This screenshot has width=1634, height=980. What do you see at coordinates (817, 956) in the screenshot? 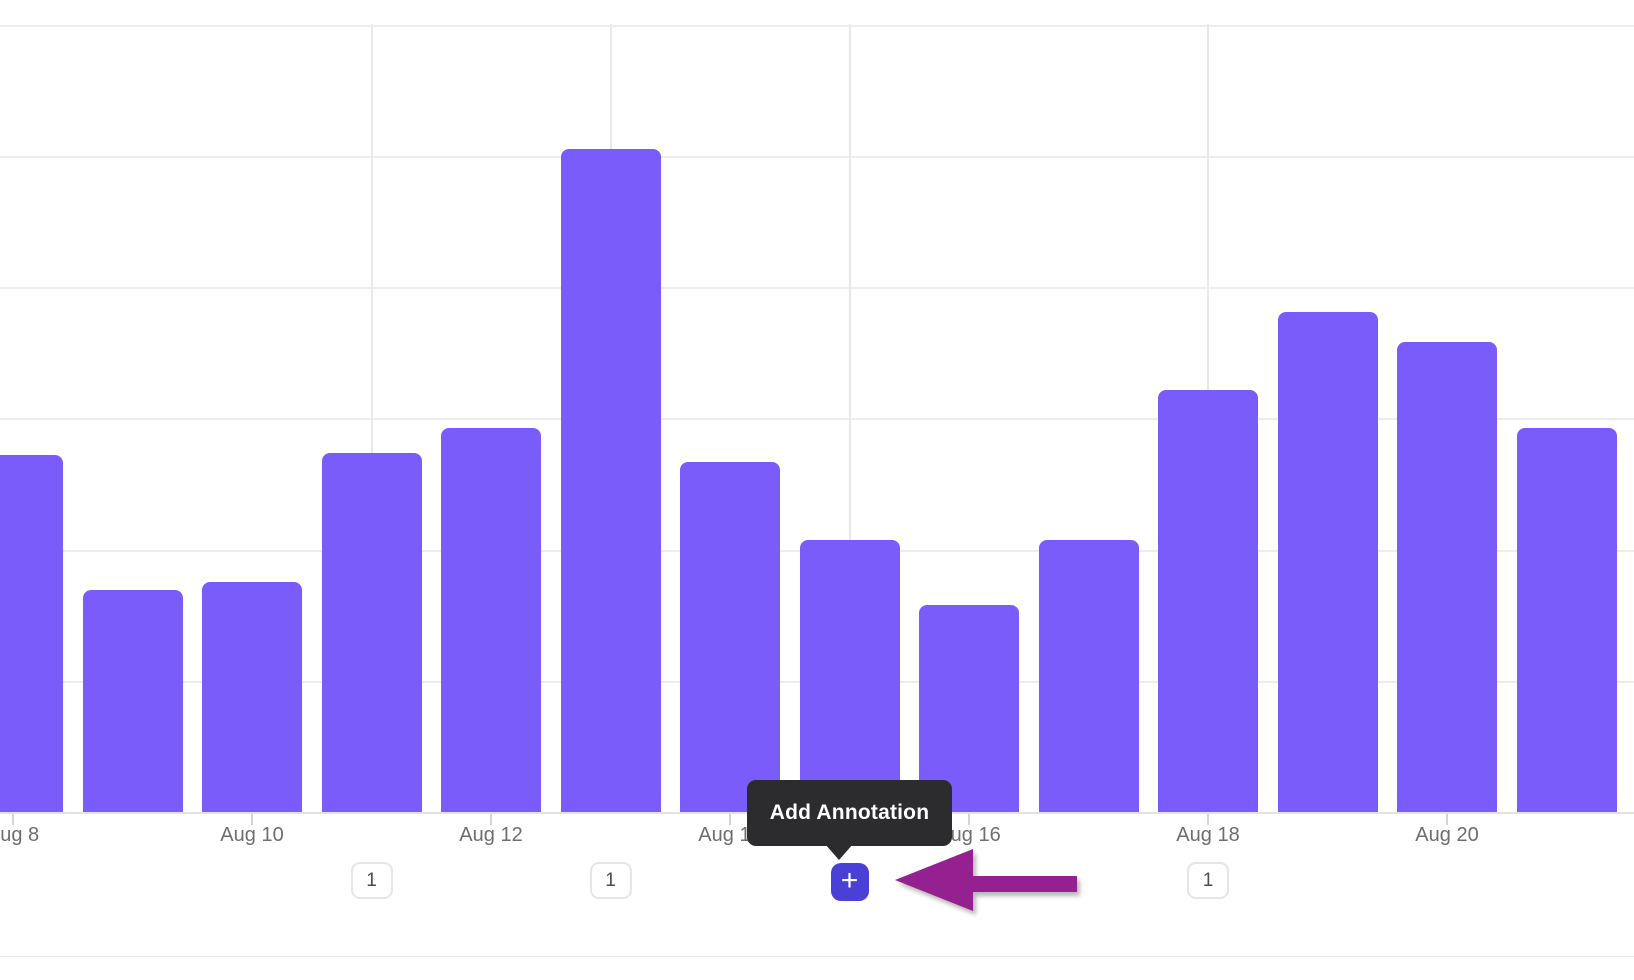
I see `section-divider` at bounding box center [817, 956].